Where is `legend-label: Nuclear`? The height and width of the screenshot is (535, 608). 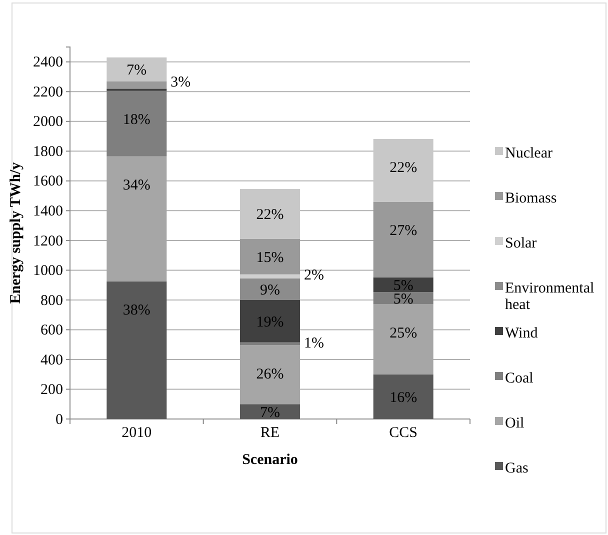 legend-label: Nuclear is located at coordinates (528, 153).